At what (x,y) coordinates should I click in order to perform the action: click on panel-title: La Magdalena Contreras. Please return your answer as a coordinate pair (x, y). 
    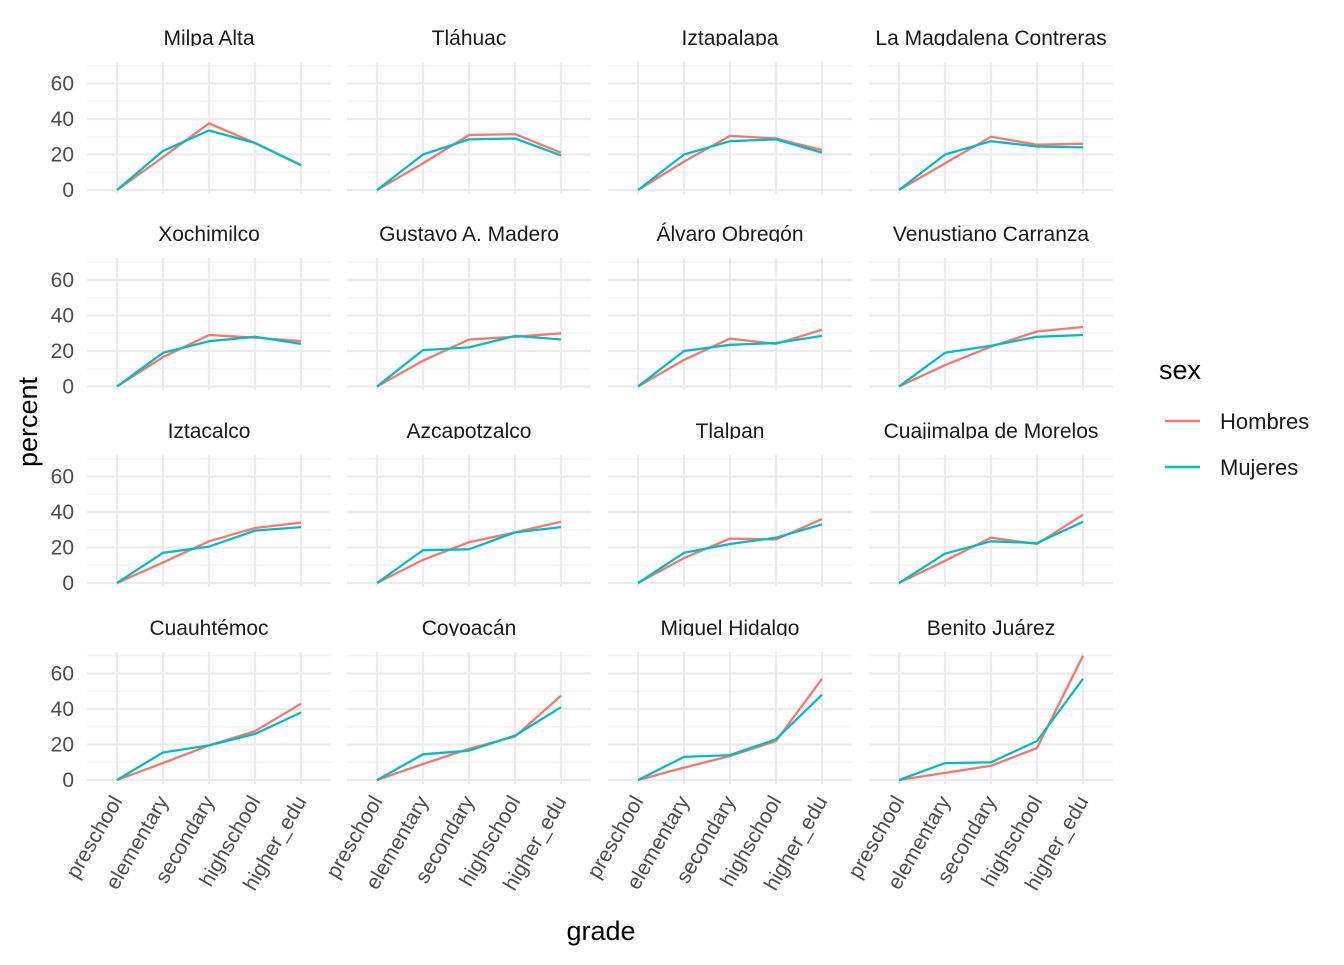
    Looking at the image, I should click on (990, 38).